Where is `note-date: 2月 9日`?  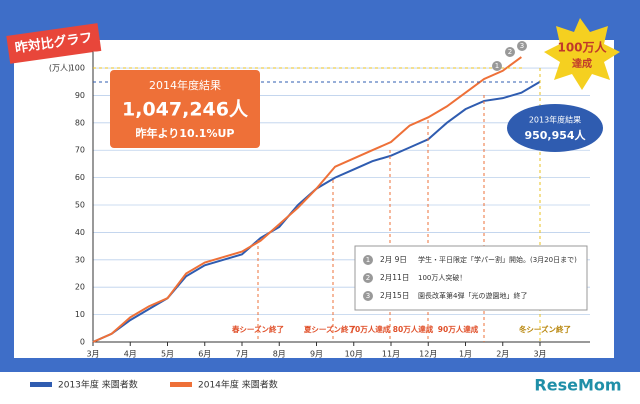
note-date: 2月 9日 is located at coordinates (393, 259).